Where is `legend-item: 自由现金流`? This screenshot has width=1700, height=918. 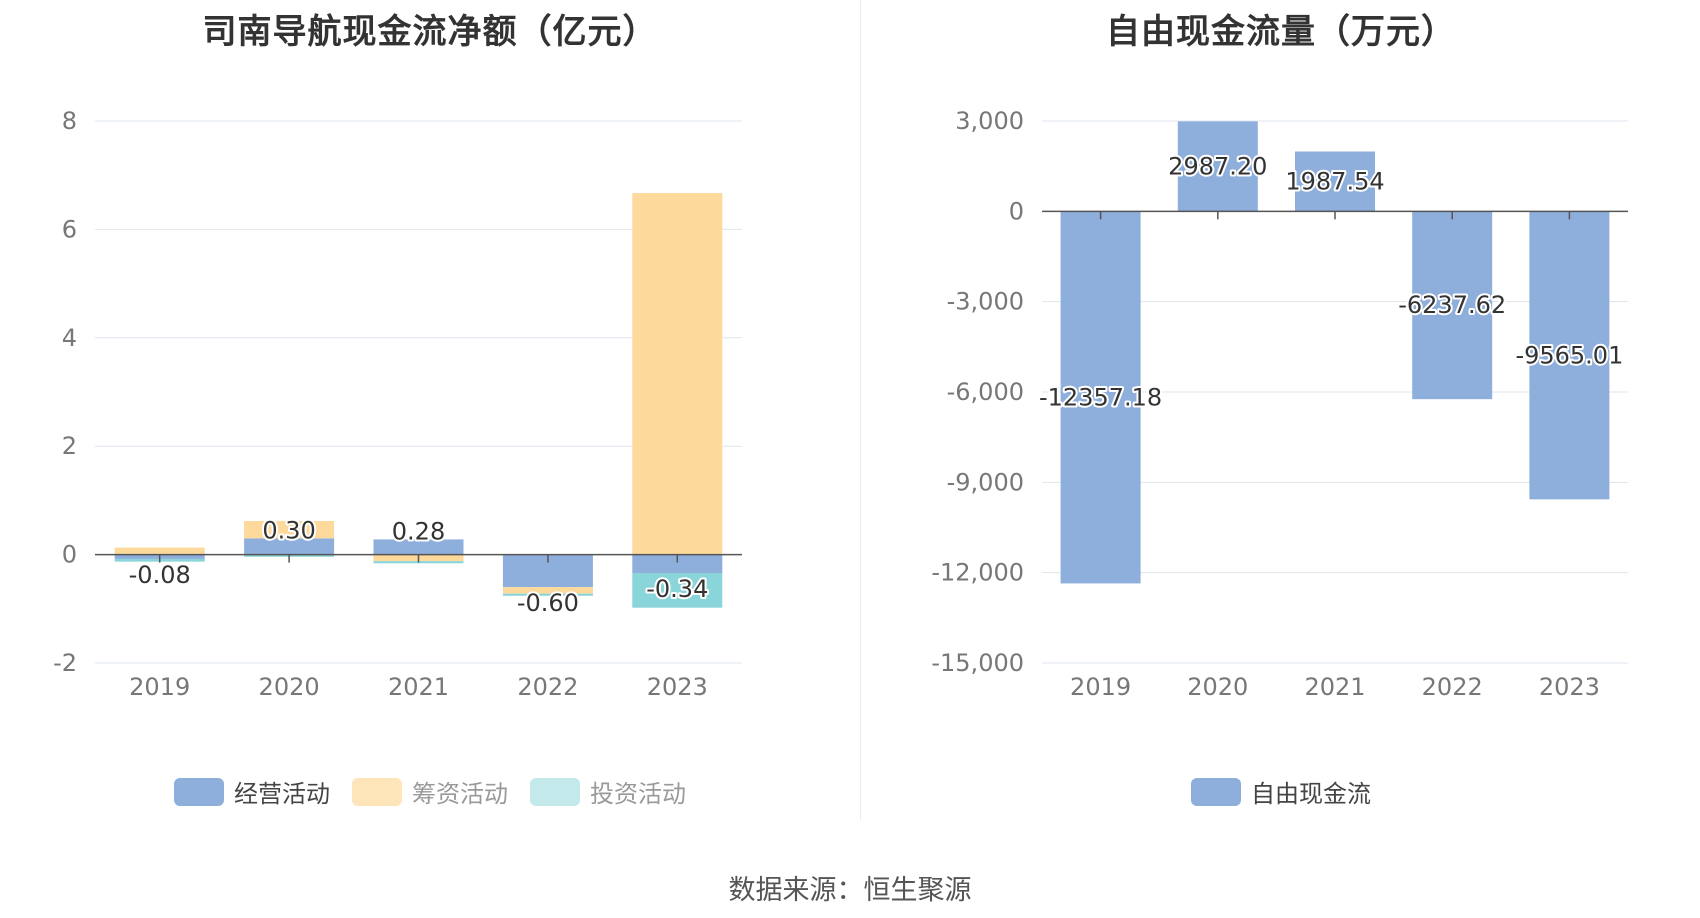
legend-item: 自由现金流 is located at coordinates (1281, 791).